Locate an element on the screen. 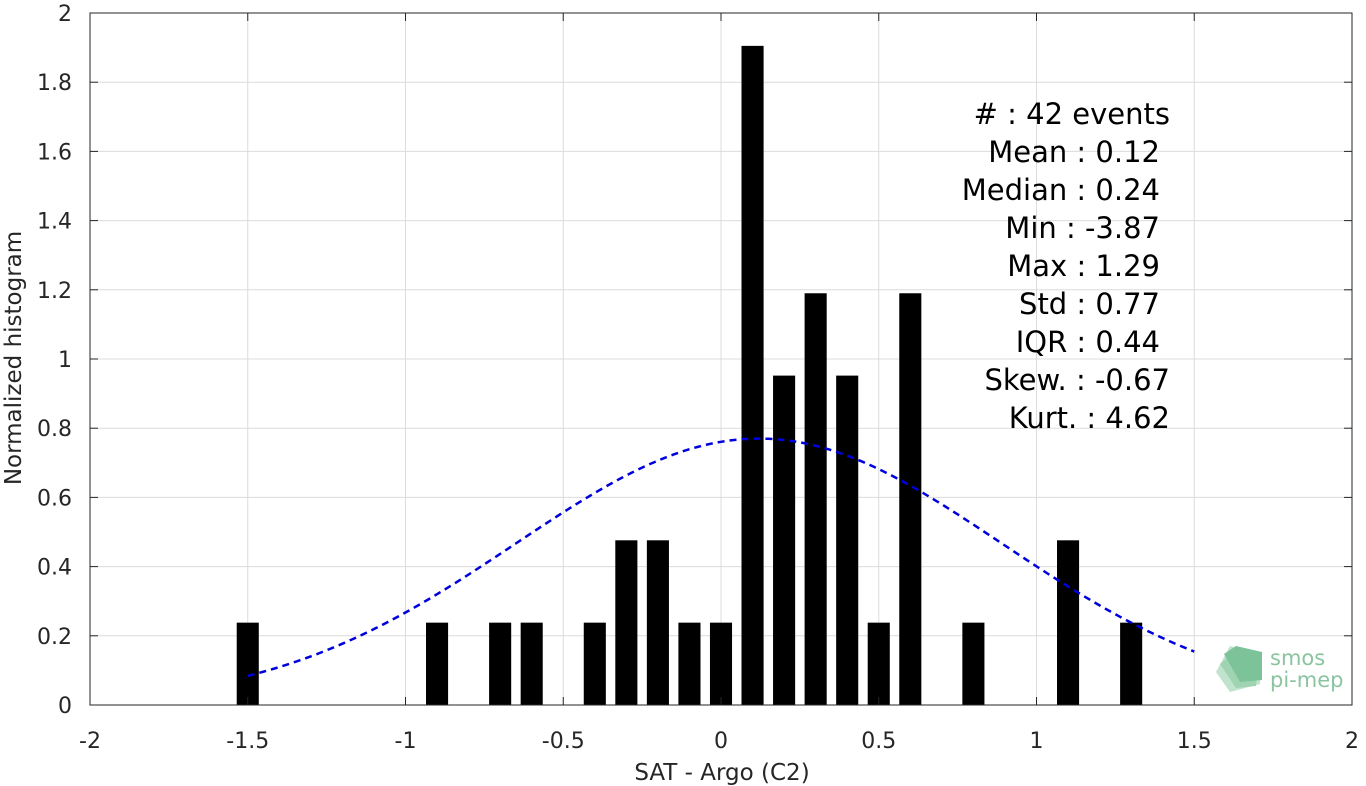 Image resolution: width=1366 pixels, height=786 pixels. smos-pi-mep-logo: smos pi-mep is located at coordinates (1279, 669).